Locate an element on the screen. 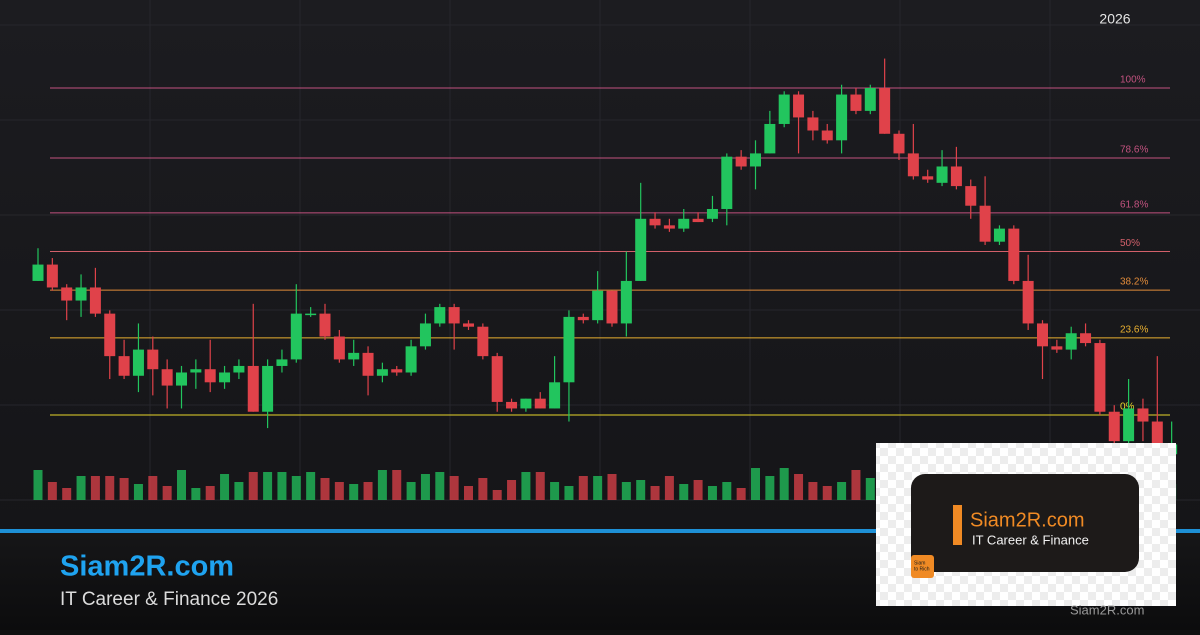 This screenshot has width=1200, height=635. card-tagline: IT Career & Finance is located at coordinates (1030, 539).